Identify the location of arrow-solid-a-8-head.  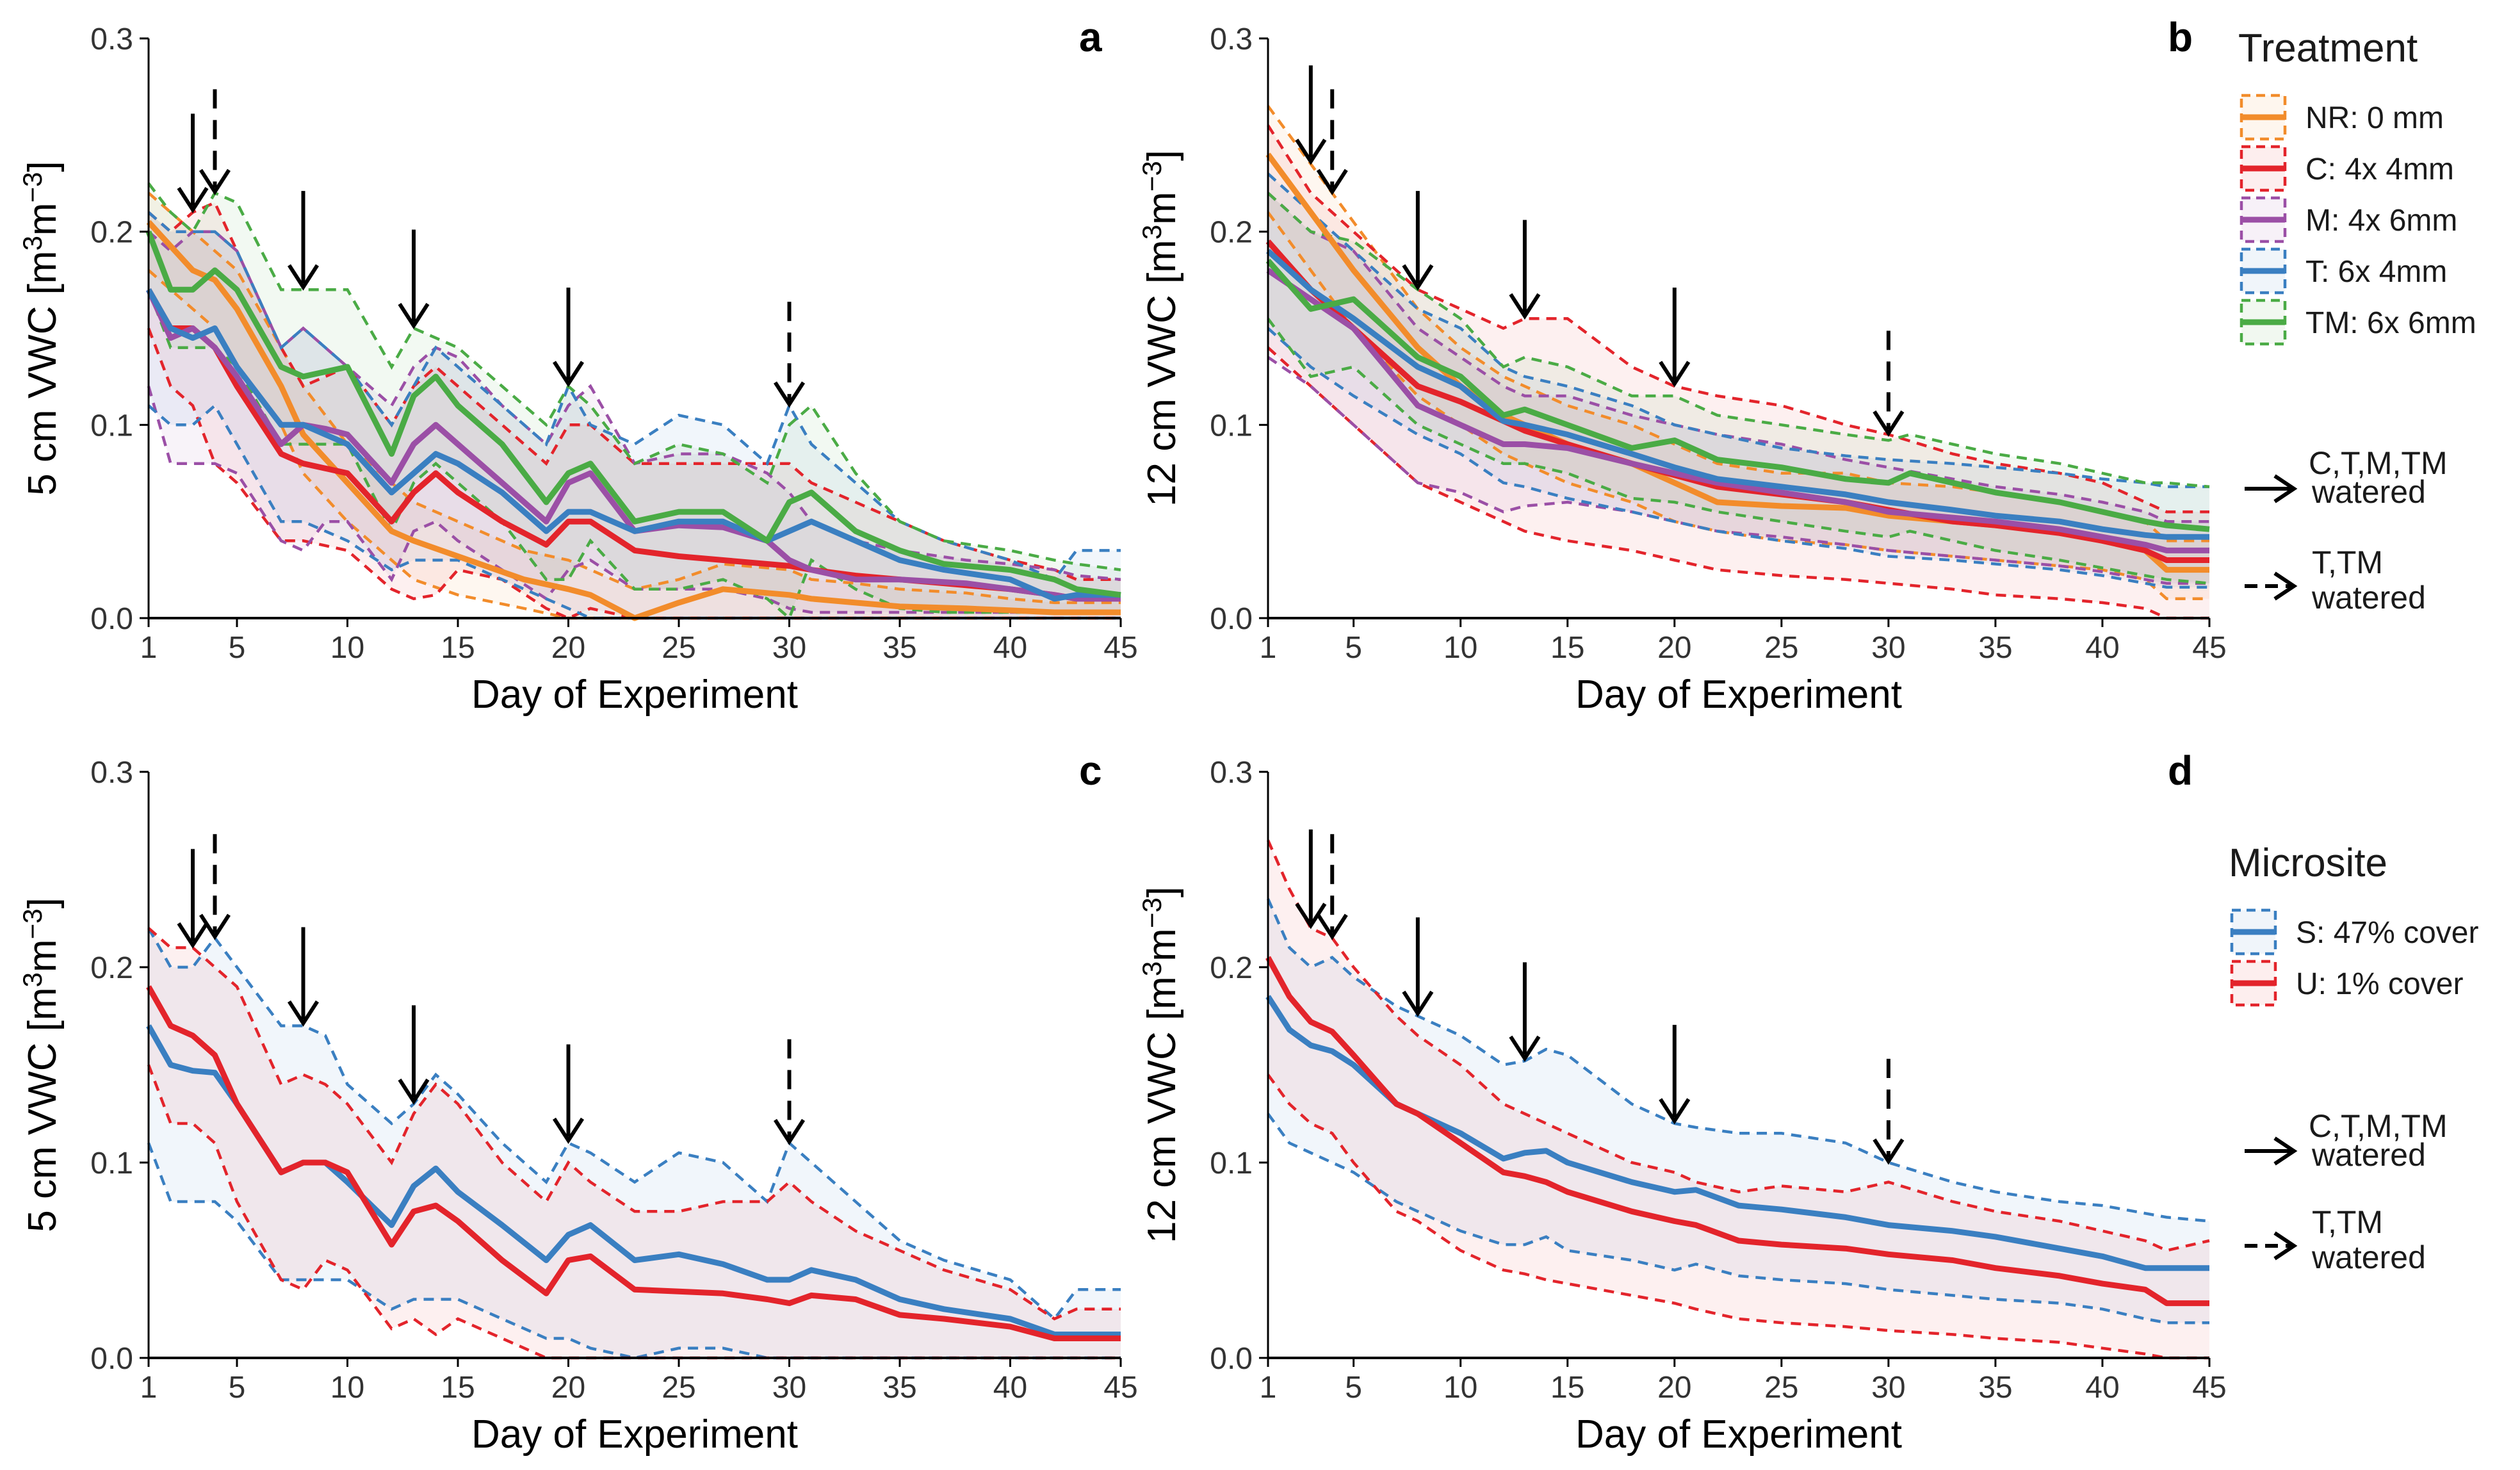
(303, 277).